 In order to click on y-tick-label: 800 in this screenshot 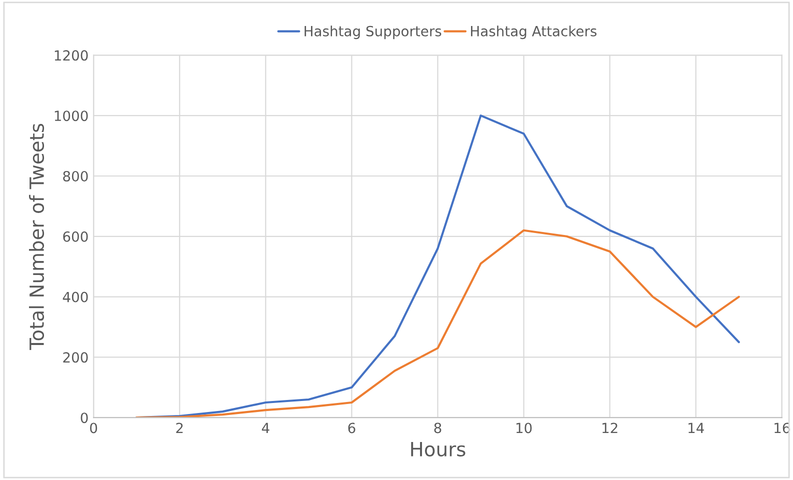, I will do `click(75, 176)`.